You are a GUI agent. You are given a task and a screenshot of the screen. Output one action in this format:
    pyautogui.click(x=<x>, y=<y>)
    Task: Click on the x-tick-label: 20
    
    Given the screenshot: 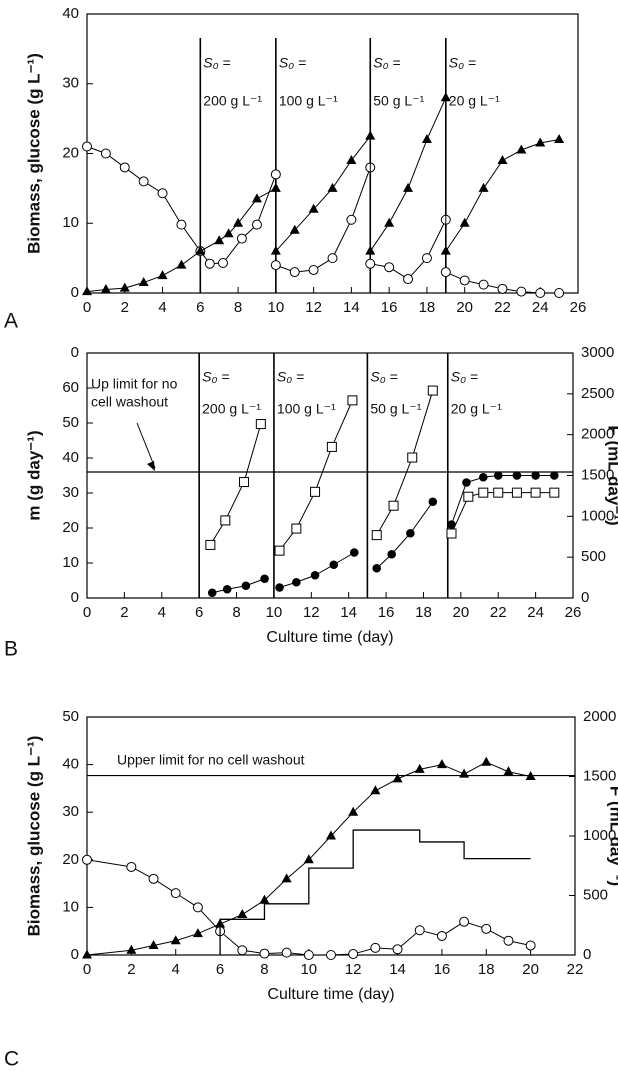 What is the action you would take?
    pyautogui.click(x=461, y=612)
    